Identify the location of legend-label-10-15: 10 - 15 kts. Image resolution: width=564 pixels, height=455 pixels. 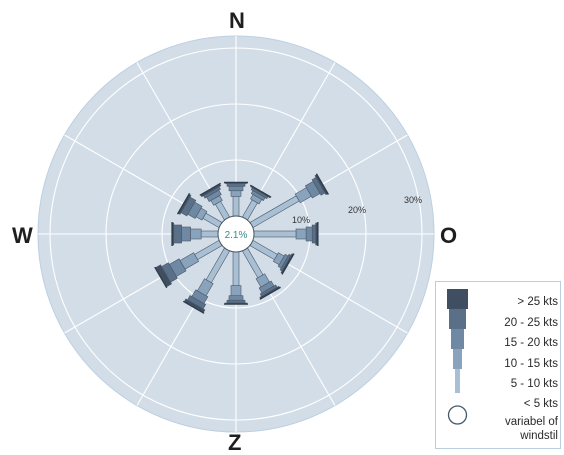
(531, 364).